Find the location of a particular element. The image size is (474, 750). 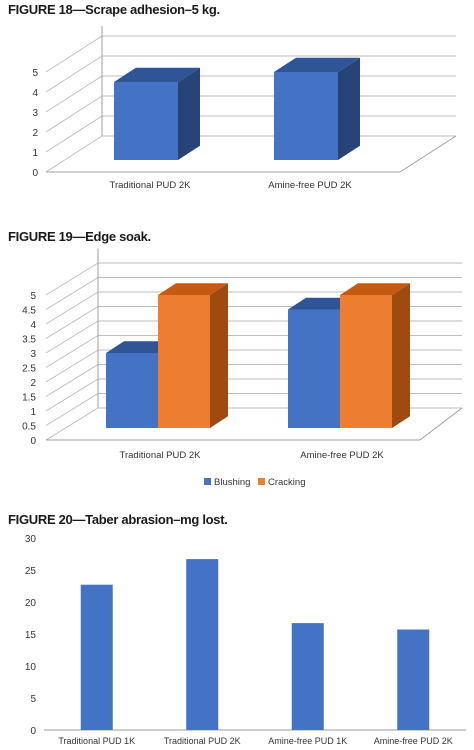

bar-1-top is located at coordinates (157, 74).